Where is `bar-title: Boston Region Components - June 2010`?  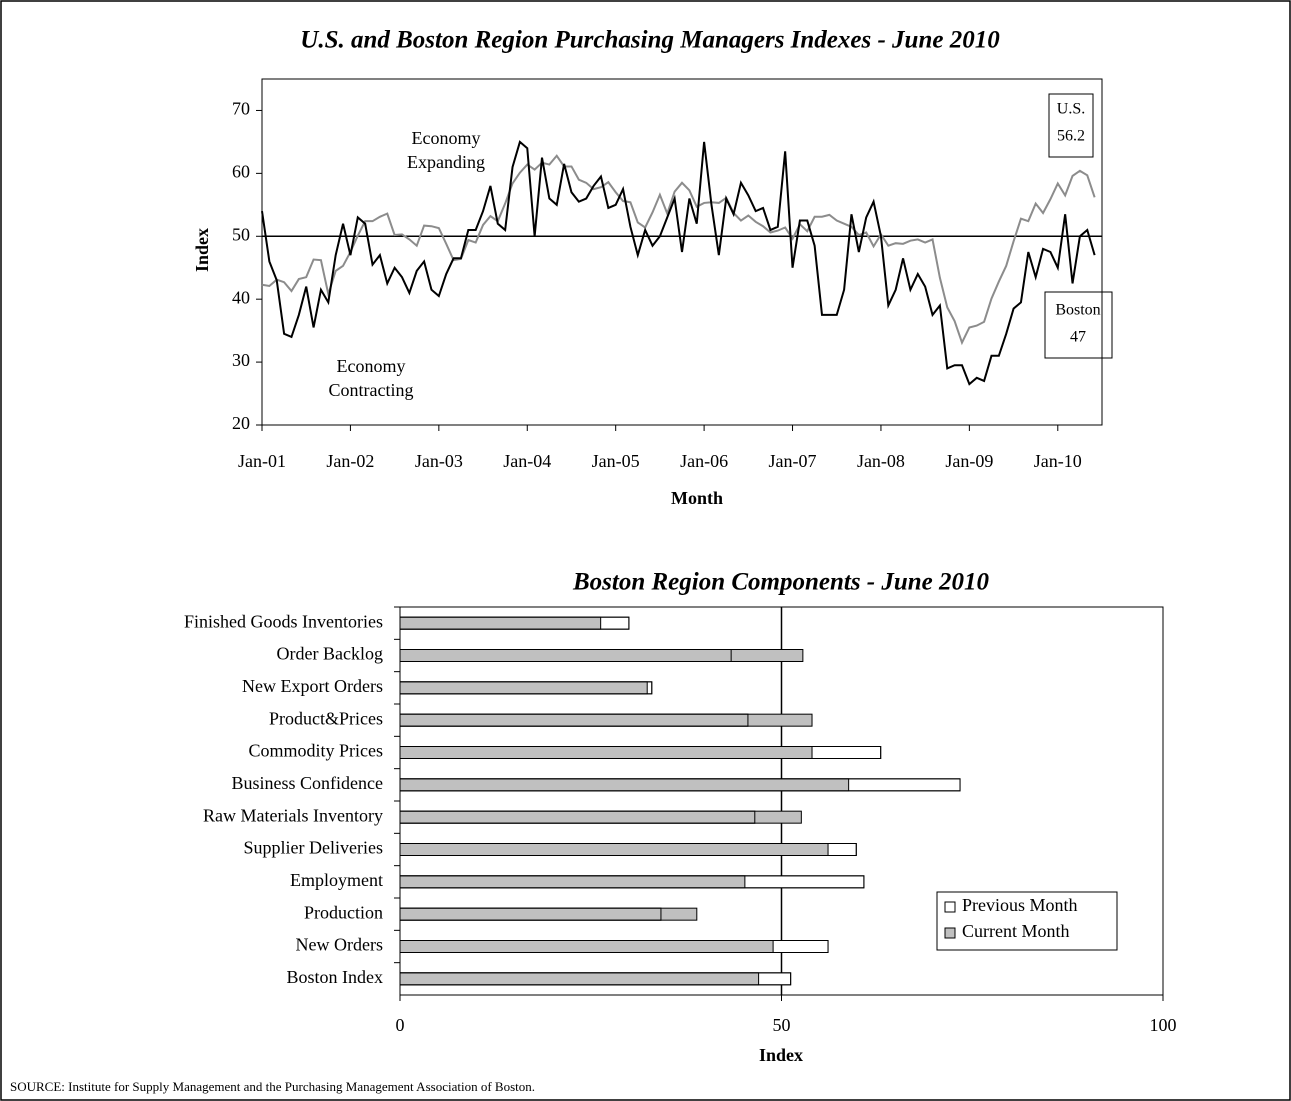
bar-title: Boston Region Components - June 2010 is located at coordinates (781, 582).